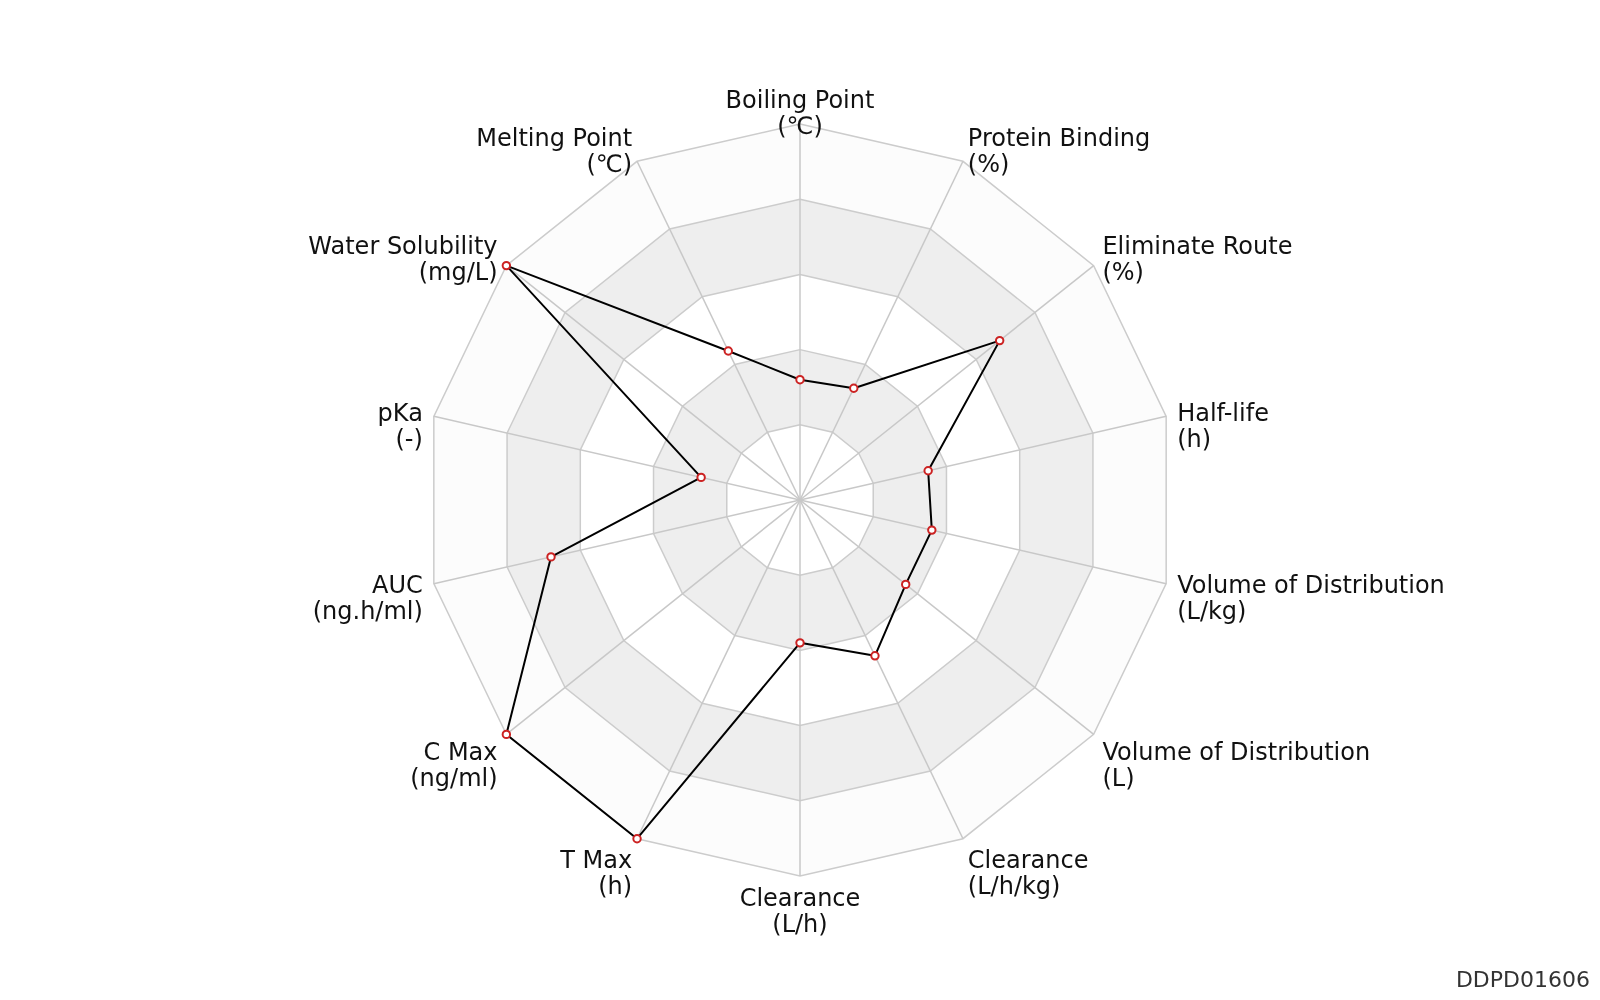 This screenshot has width=1600, height=1000. I want to click on spoke-label: Clearance (L/h/kg), so click(1028, 872).